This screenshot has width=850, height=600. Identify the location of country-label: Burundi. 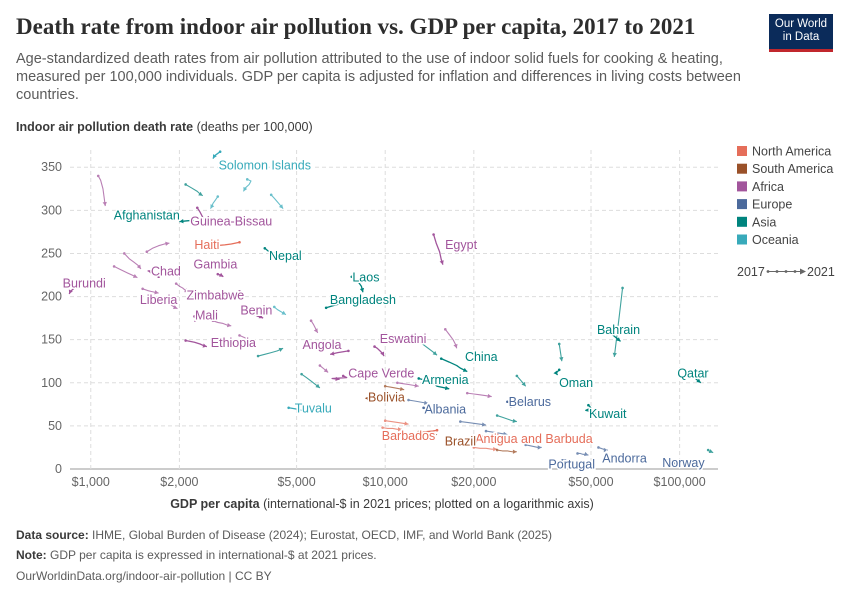
(84, 283).